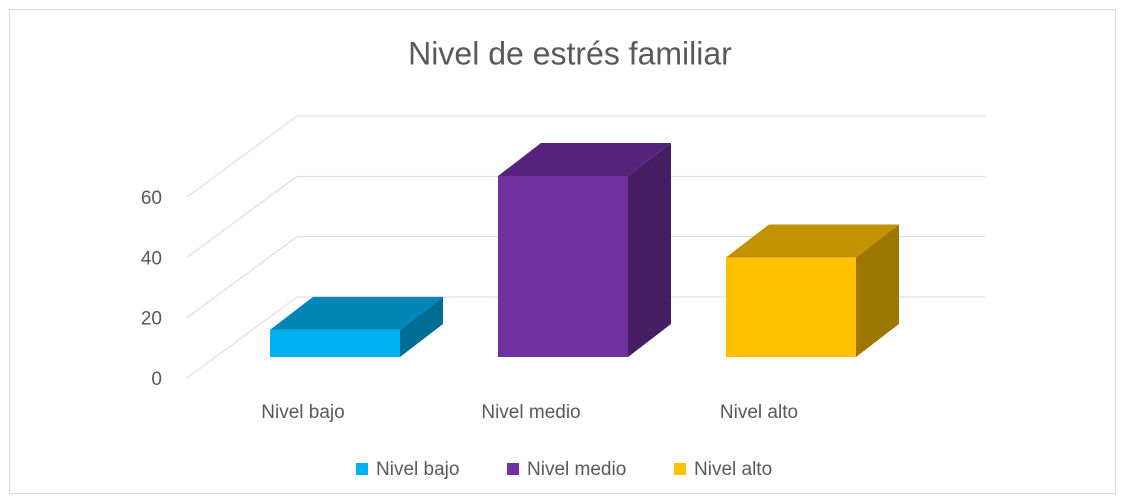  Describe the element at coordinates (156, 379) in the screenshot. I see `y-tick-label: 0` at that location.